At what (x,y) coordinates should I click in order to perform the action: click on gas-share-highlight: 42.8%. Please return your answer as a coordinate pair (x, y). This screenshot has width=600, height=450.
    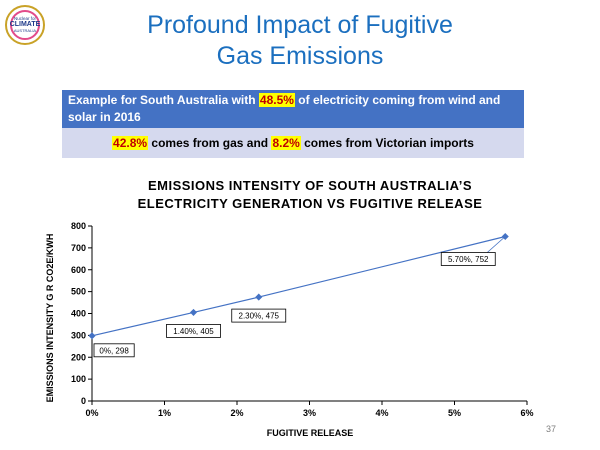
    Looking at the image, I should click on (130, 143).